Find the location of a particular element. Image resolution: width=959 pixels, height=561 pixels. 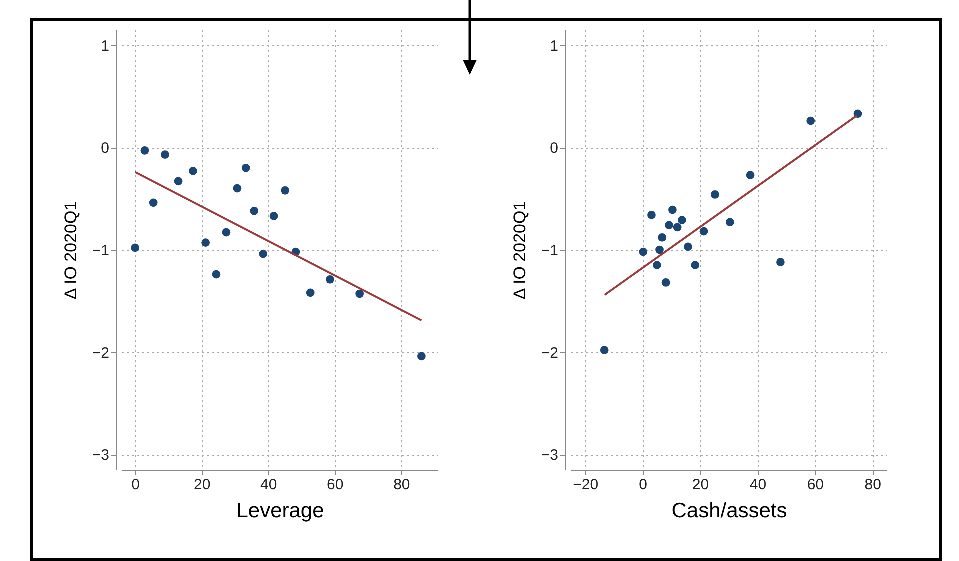

x-axis-title: Leverage is located at coordinates (280, 511).